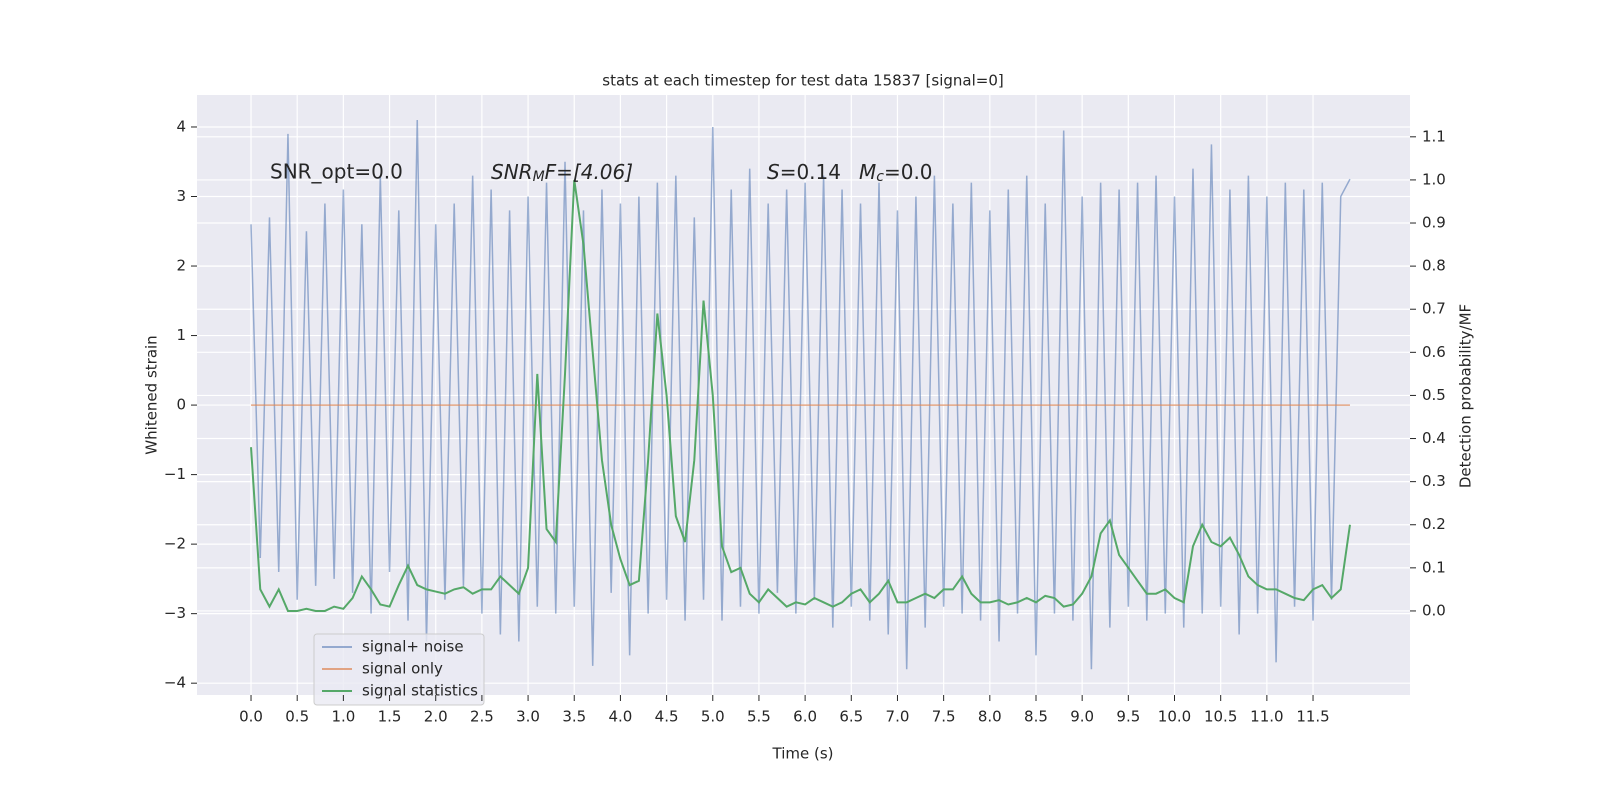  What do you see at coordinates (1434, 481) in the screenshot?
I see `y2-tick-label: 0.3` at bounding box center [1434, 481].